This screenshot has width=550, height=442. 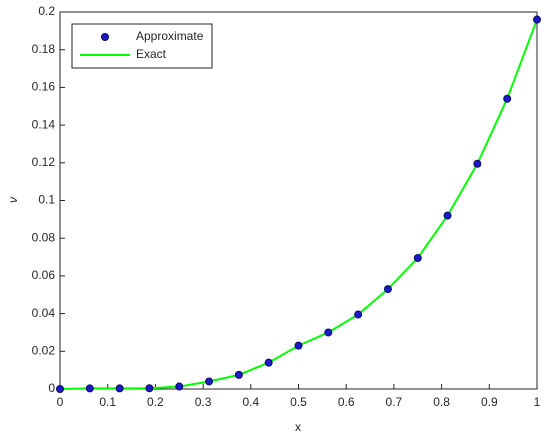 I want to click on x-tick-label: 0.4, so click(x=250, y=402).